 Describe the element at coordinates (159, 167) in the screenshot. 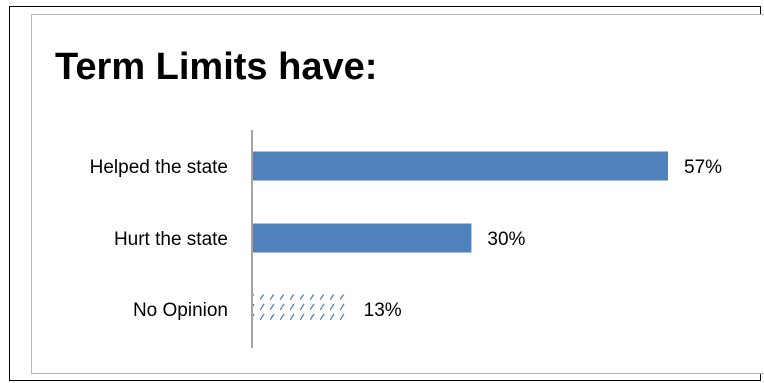

I see `category-label: Helped the state` at that location.